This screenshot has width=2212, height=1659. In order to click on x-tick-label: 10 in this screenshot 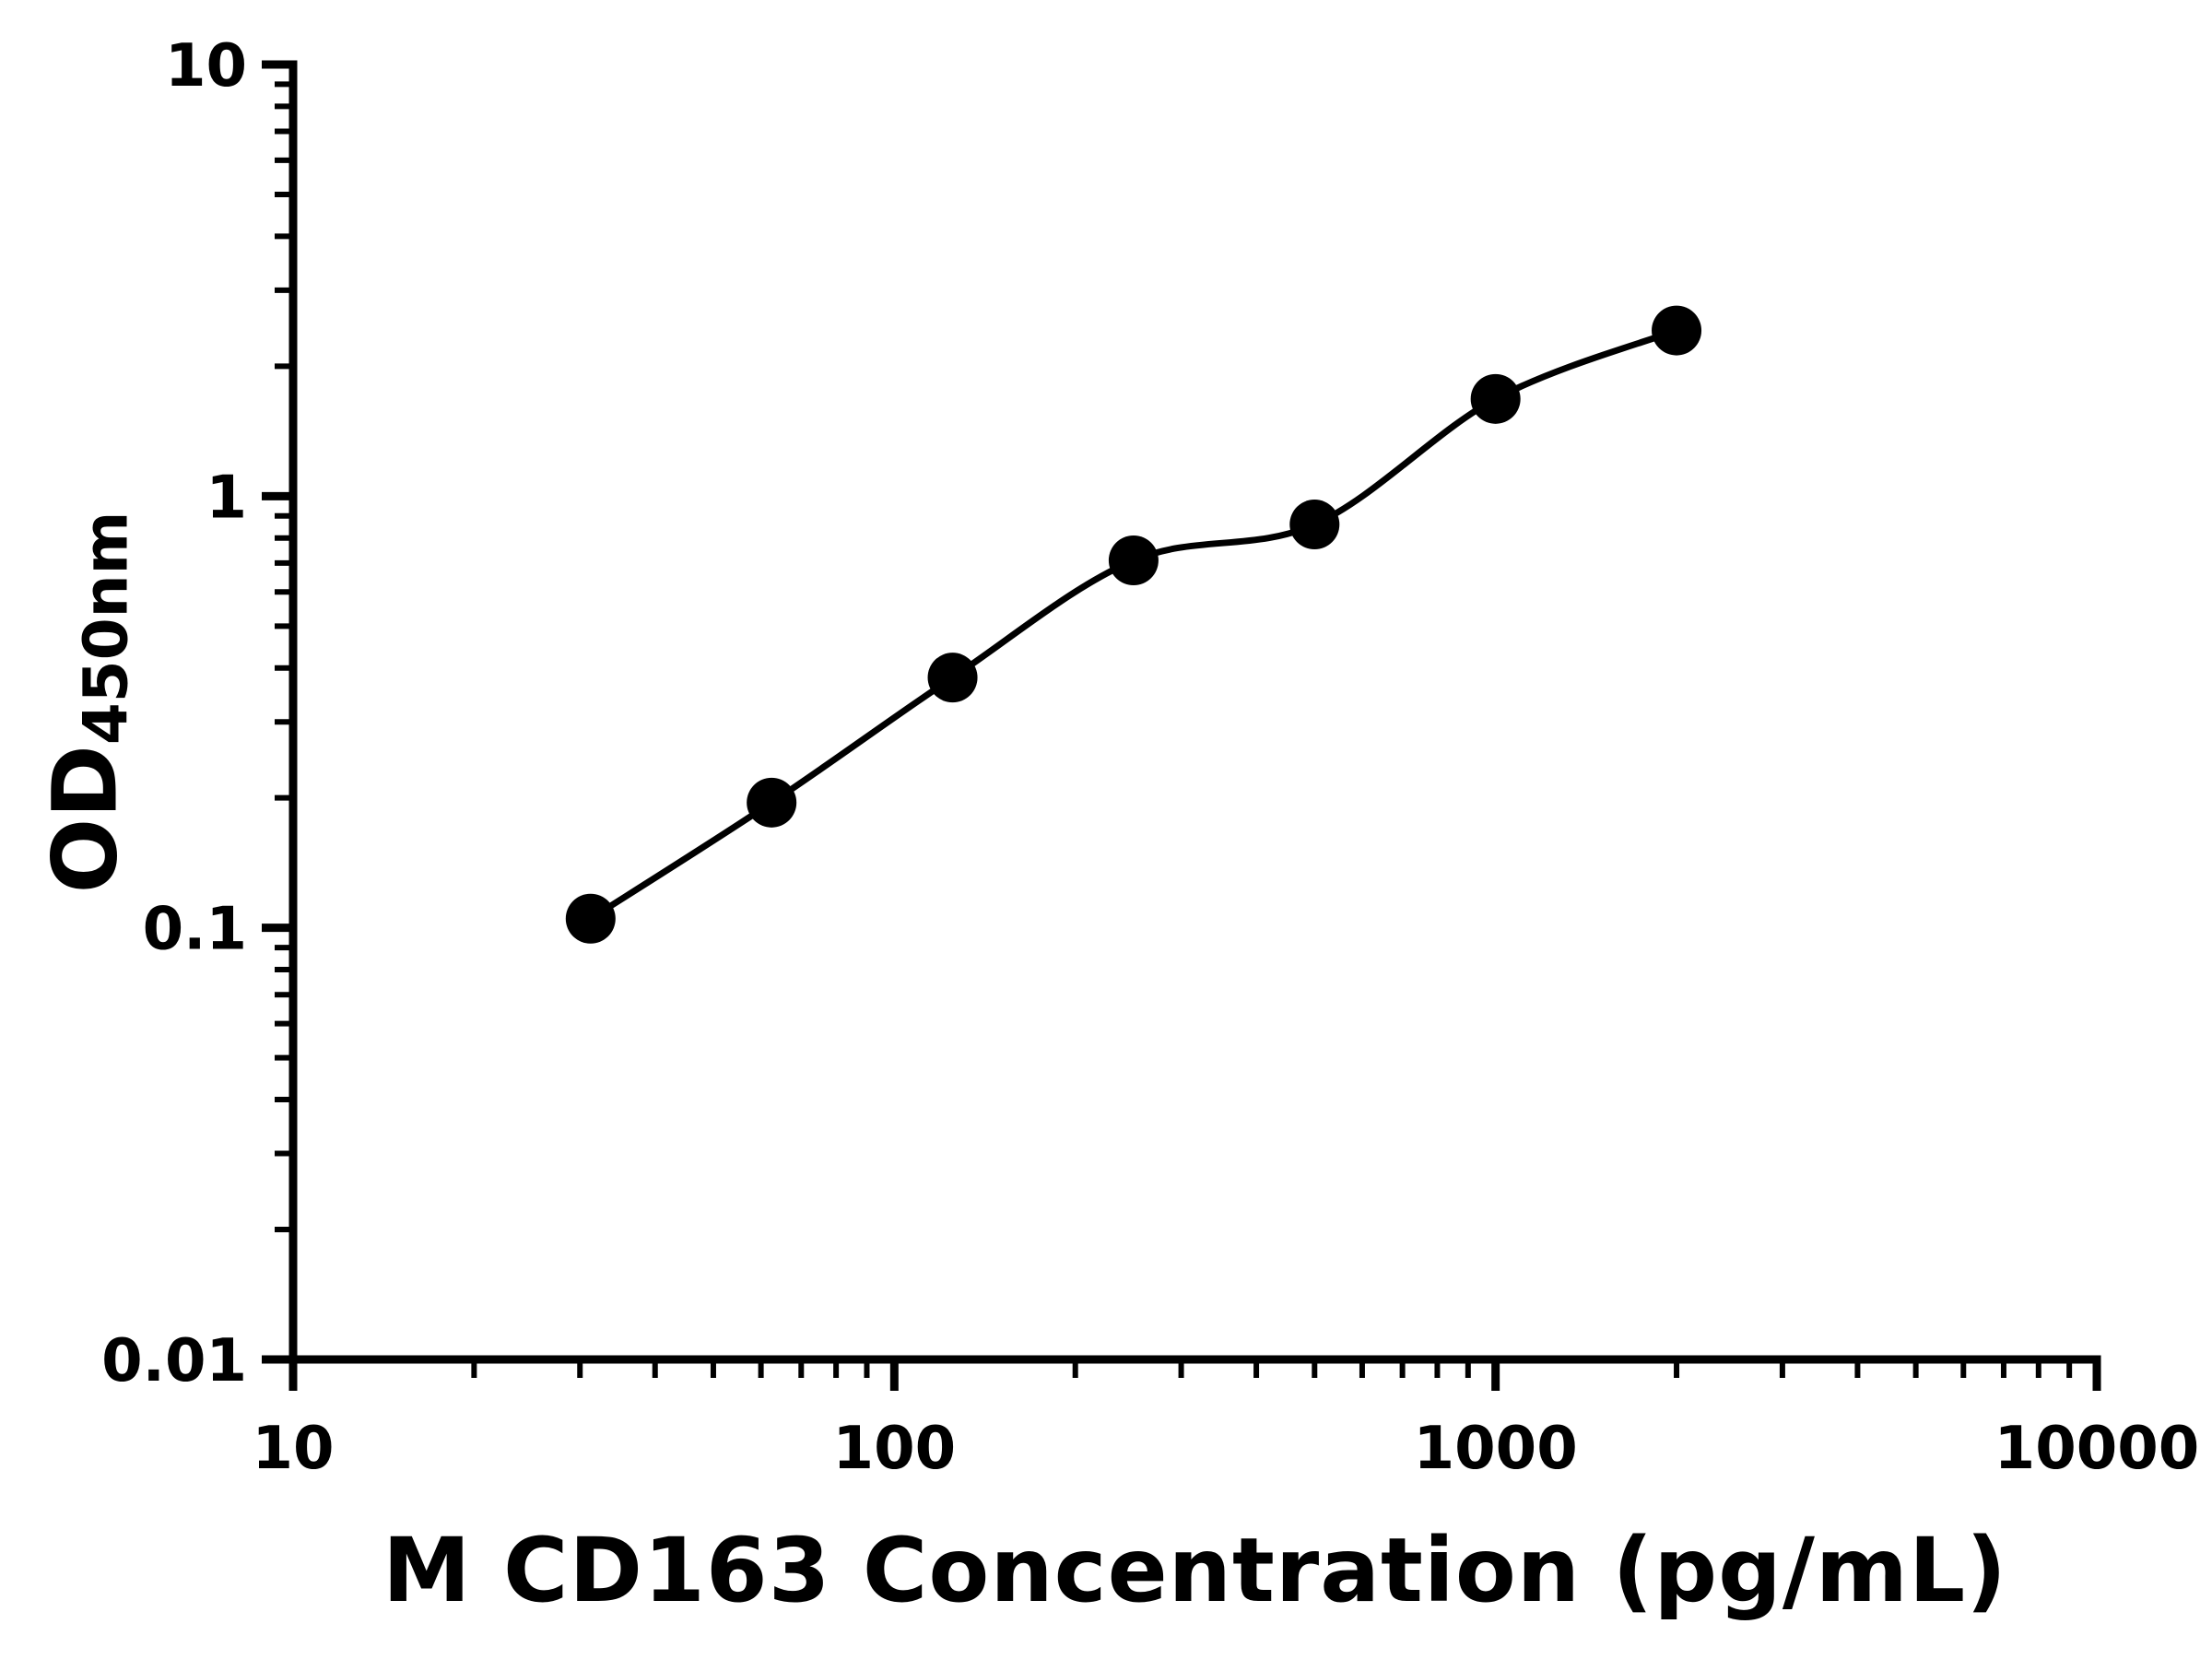, I will do `click(293, 1449)`.